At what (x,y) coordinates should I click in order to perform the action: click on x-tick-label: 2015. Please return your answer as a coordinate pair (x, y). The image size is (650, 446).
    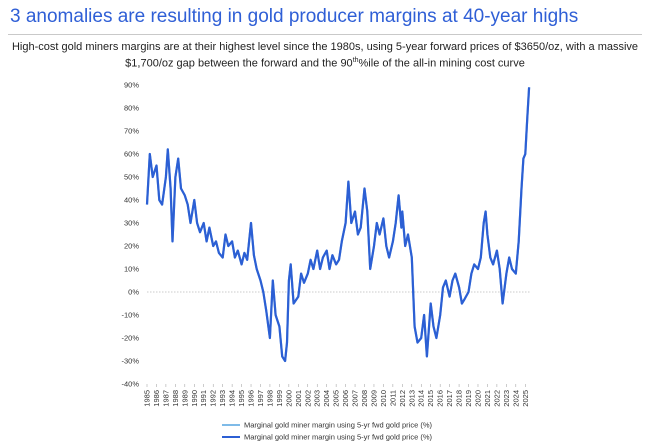
    Looking at the image, I should click on (430, 398).